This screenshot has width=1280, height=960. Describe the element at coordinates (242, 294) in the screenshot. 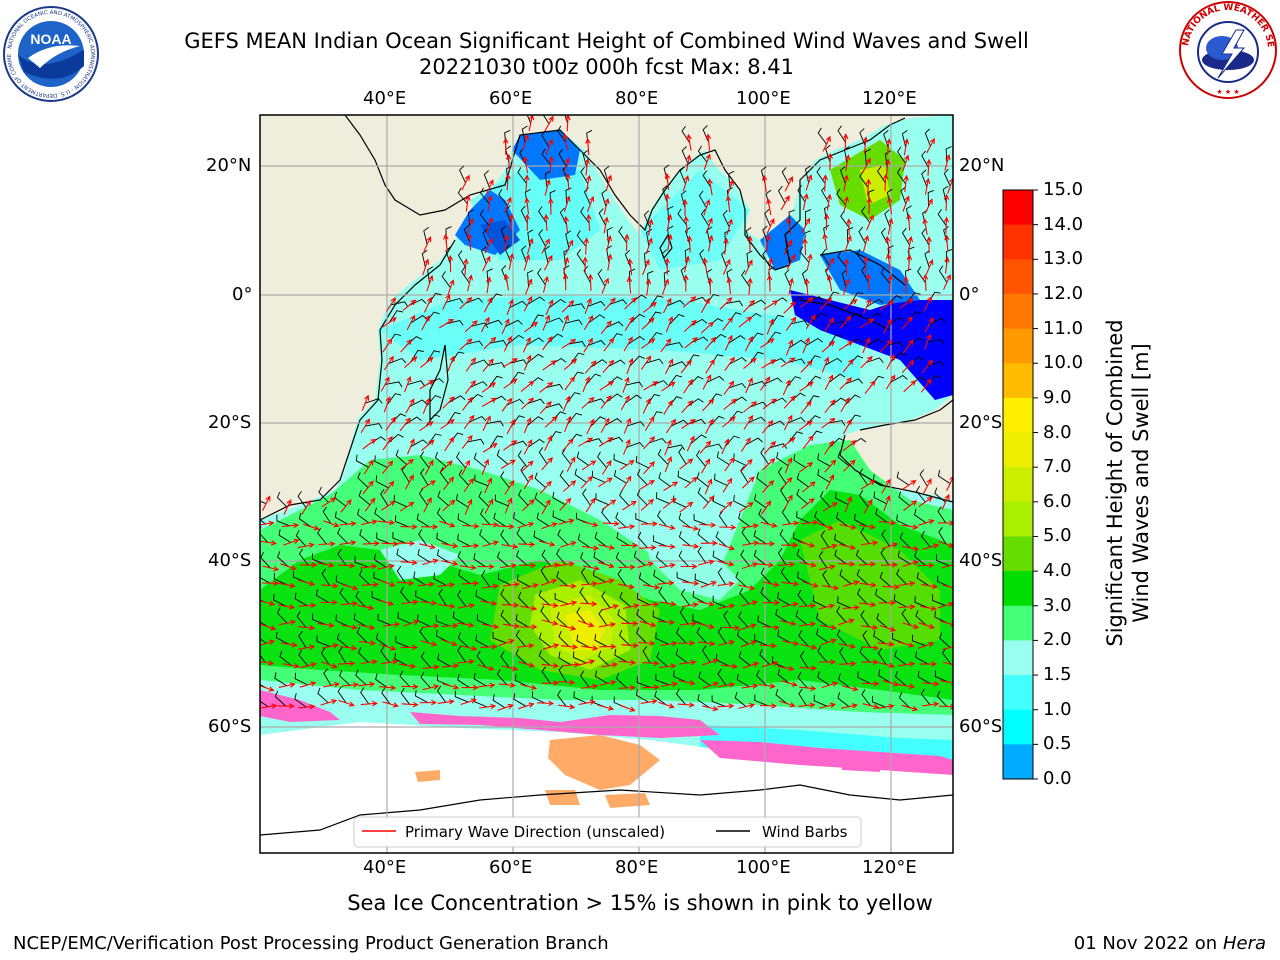

I see `lat-tick-left-0: 0°` at that location.